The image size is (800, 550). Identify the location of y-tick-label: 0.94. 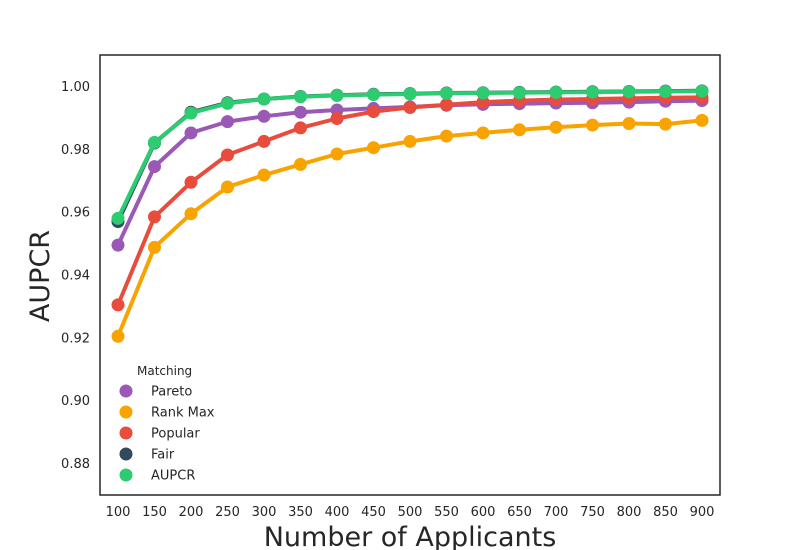
(75, 276).